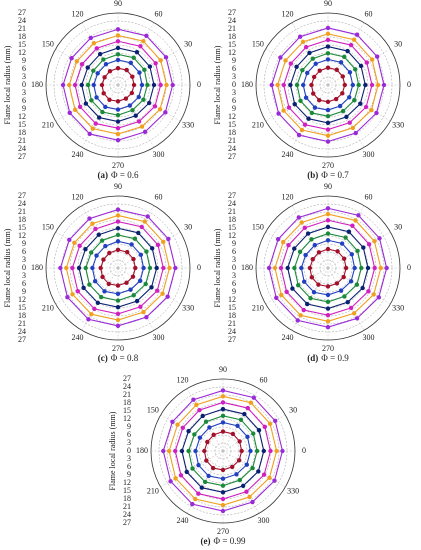  What do you see at coordinates (335, 358) in the screenshot?
I see `caption-text: Φ = 0.9` at bounding box center [335, 358].